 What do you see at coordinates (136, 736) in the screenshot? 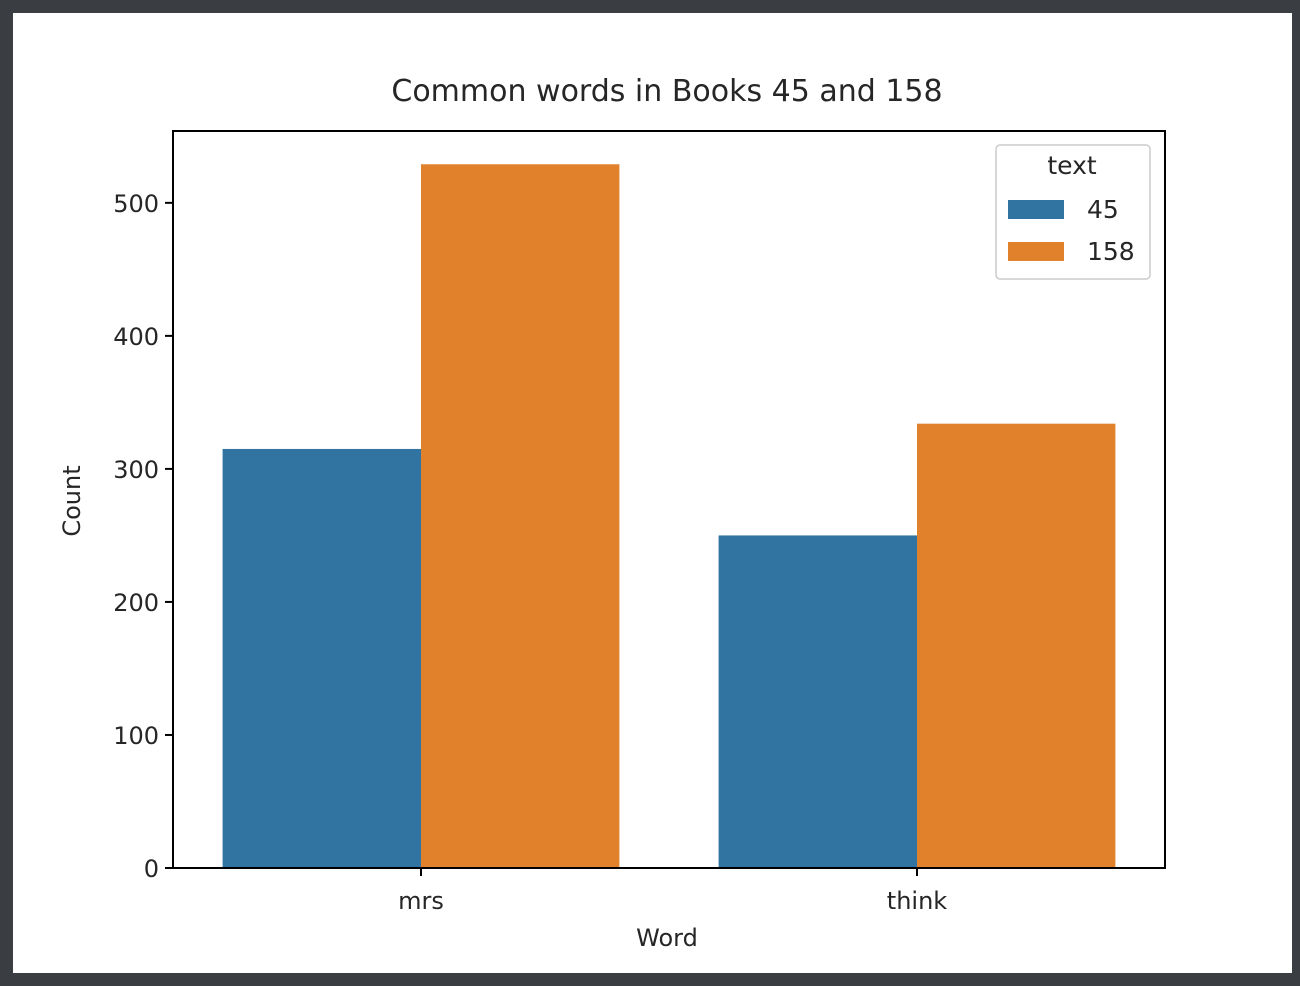
I see `y-tick-label-100: 100` at bounding box center [136, 736].